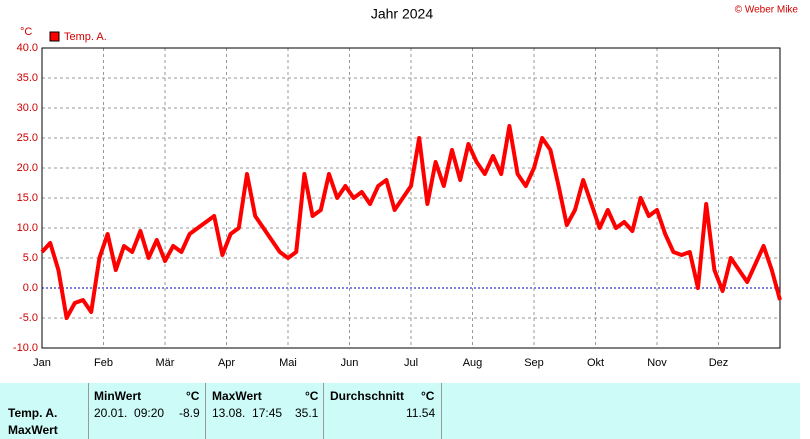 Image resolution: width=810 pixels, height=439 pixels. What do you see at coordinates (719, 363) in the screenshot?
I see `x-tick-label: Dez` at bounding box center [719, 363].